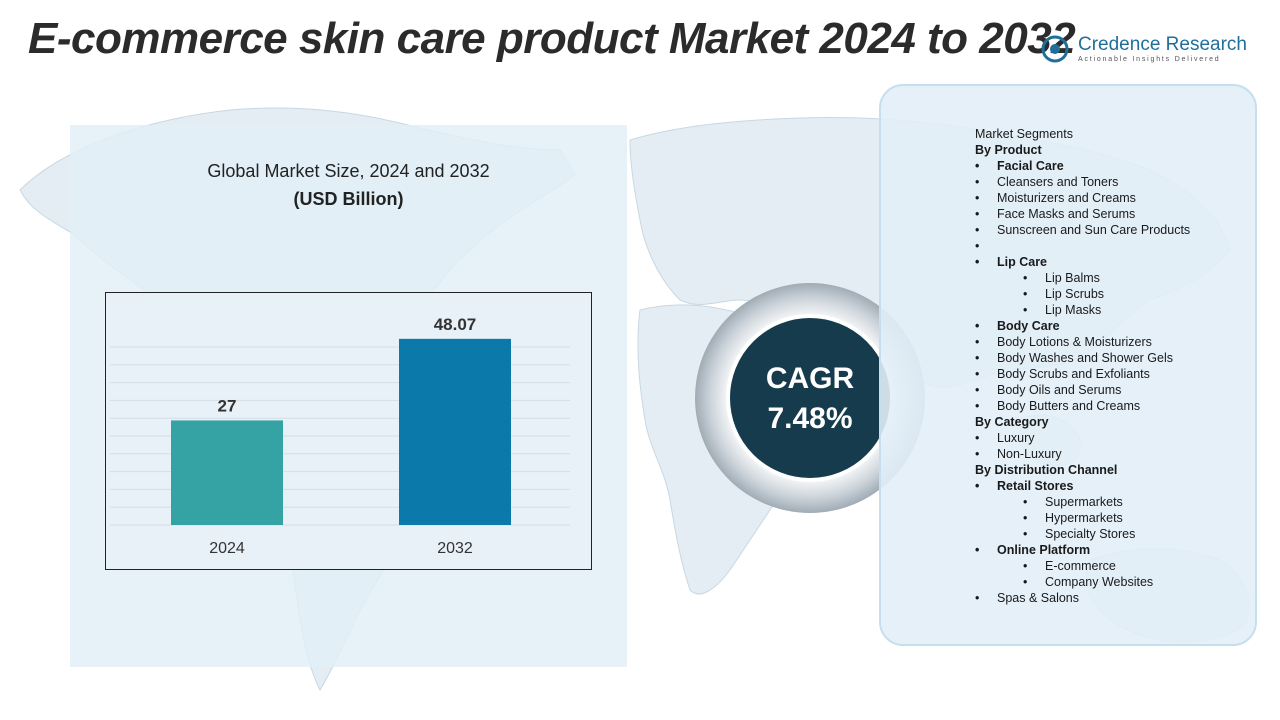 Image resolution: width=1280 pixels, height=720 pixels. Describe the element at coordinates (1120, 566) in the screenshot. I see `segment-item: • E-commerce` at that location.